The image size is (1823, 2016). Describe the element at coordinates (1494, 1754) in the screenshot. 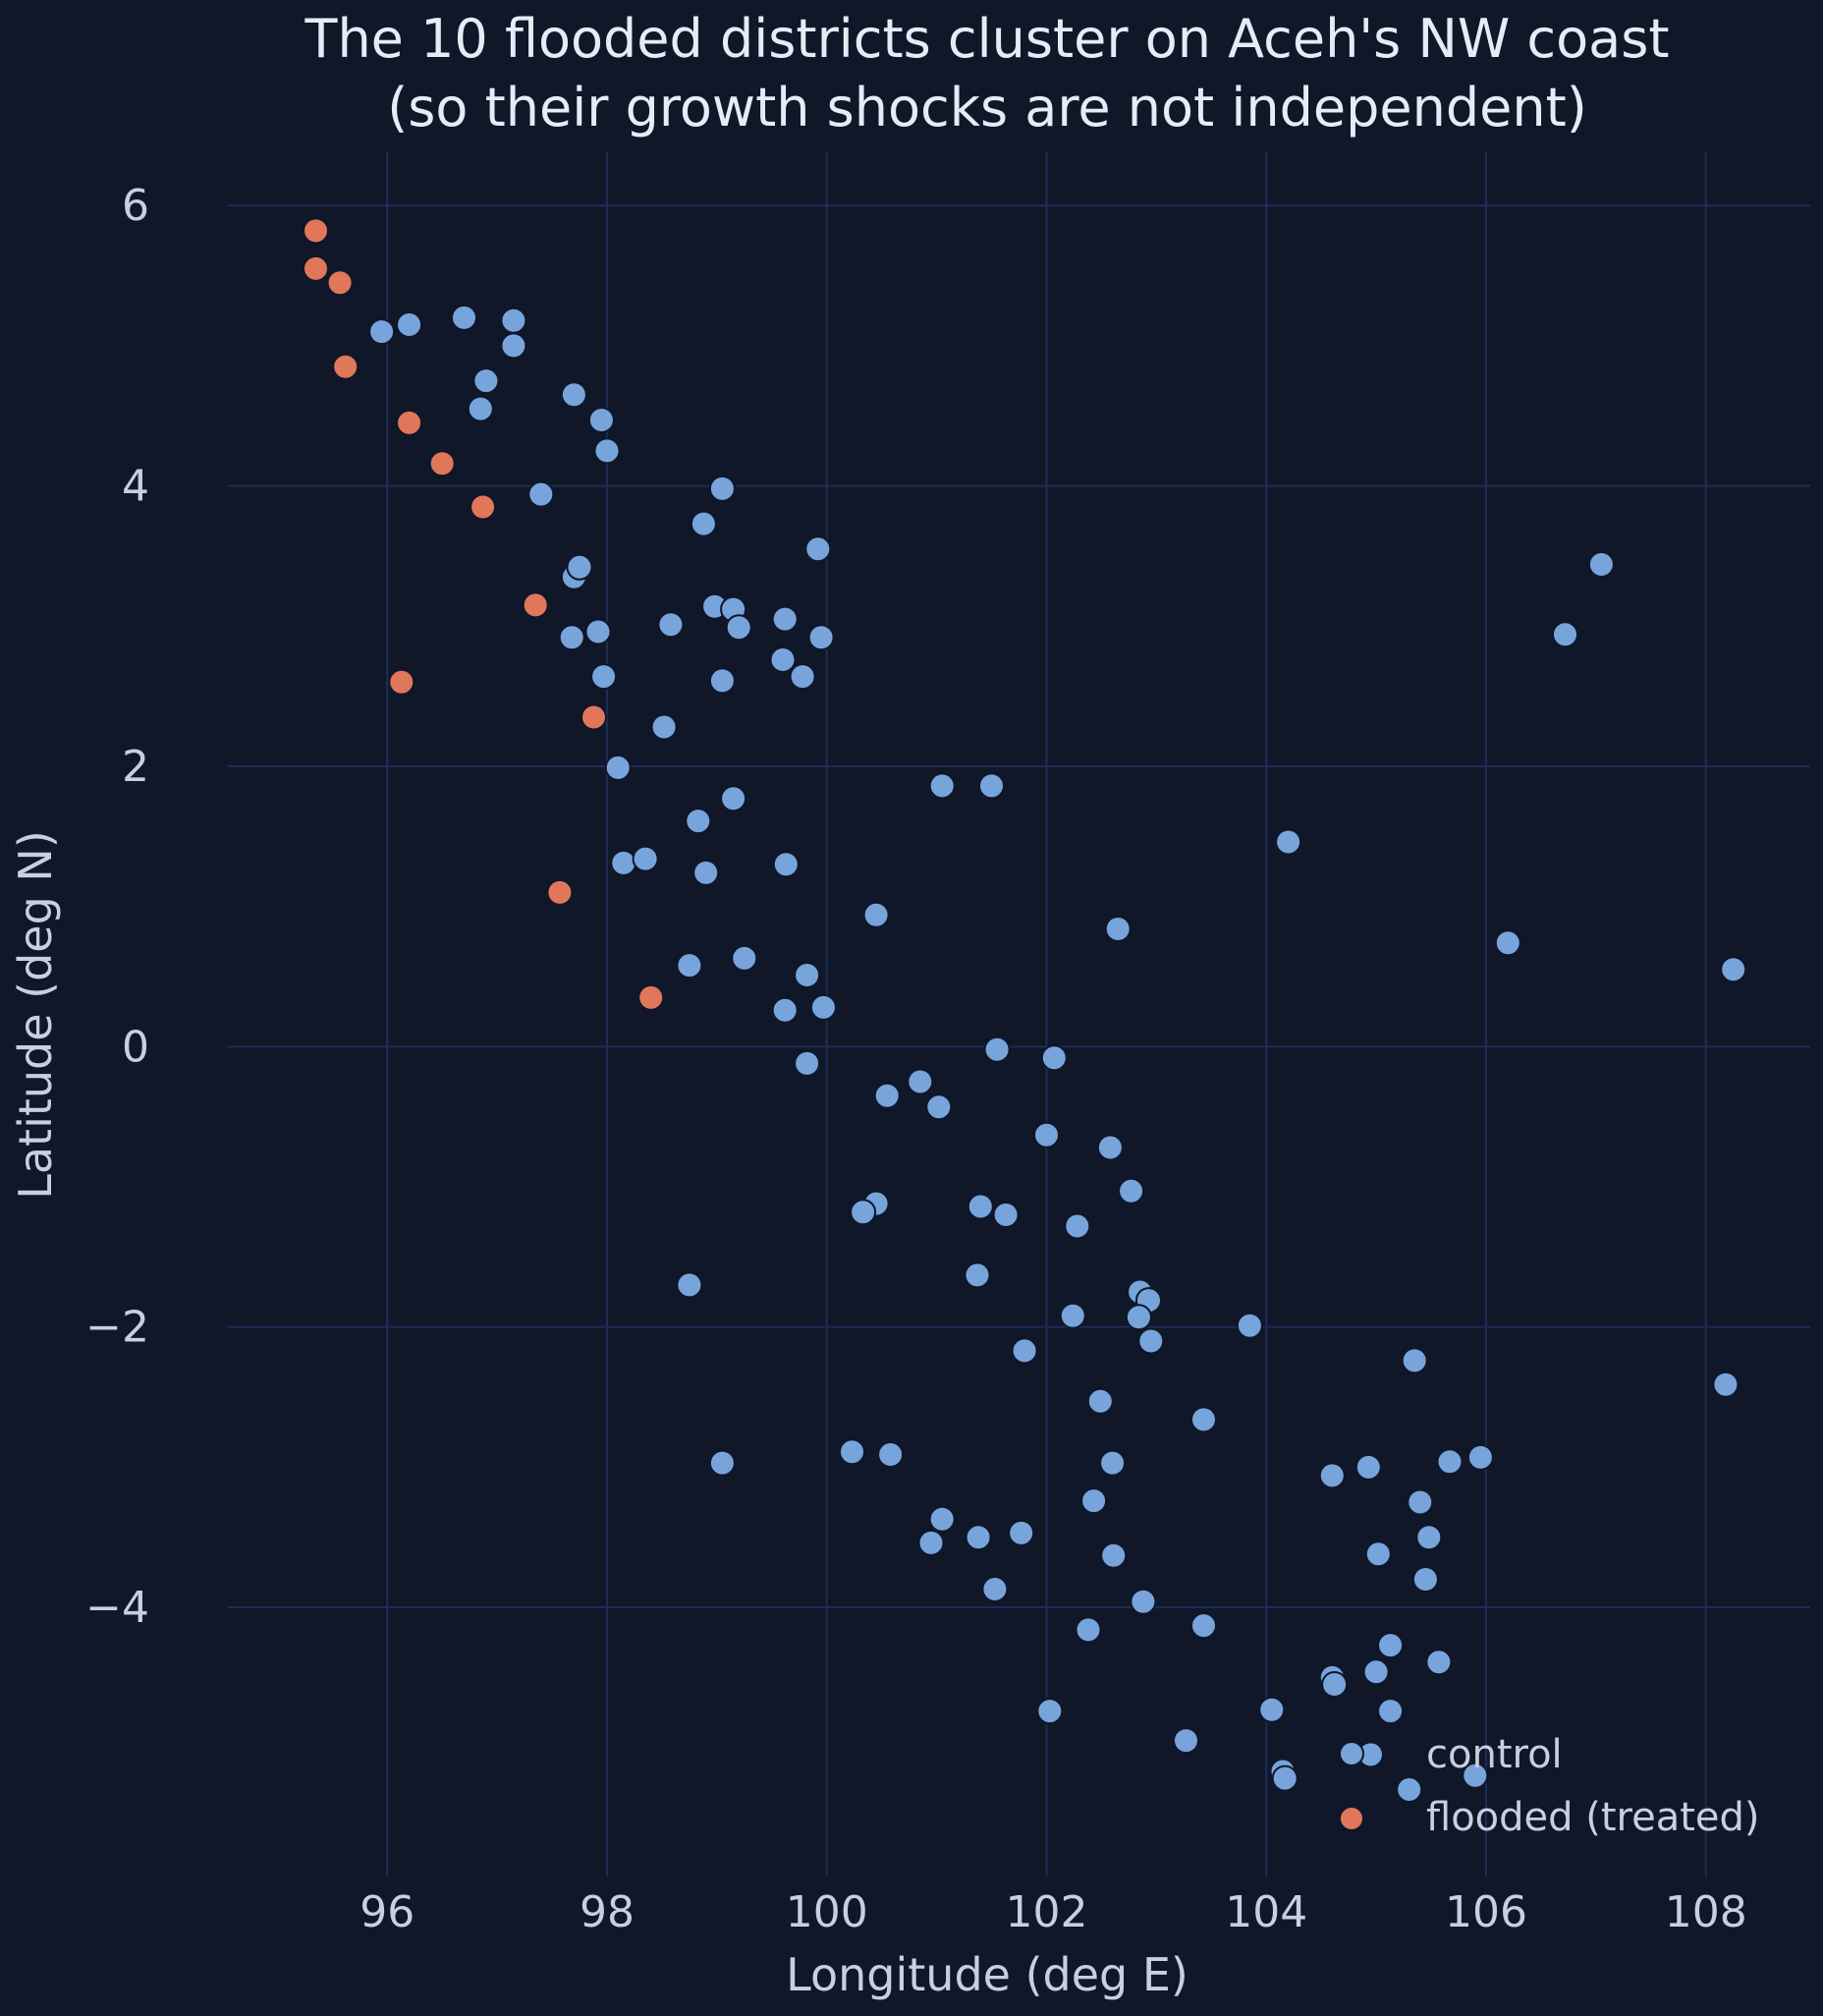

I see `legend-label-control: control` at that location.